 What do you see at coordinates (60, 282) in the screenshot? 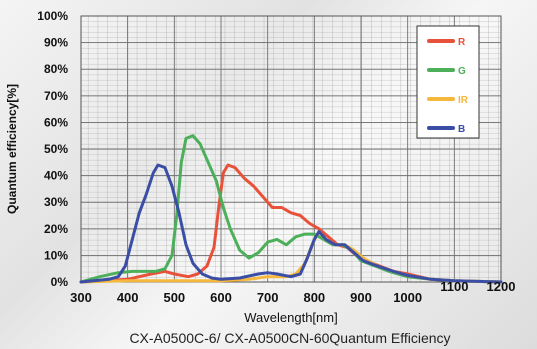
I see `y-tick-label: 0%` at bounding box center [60, 282].